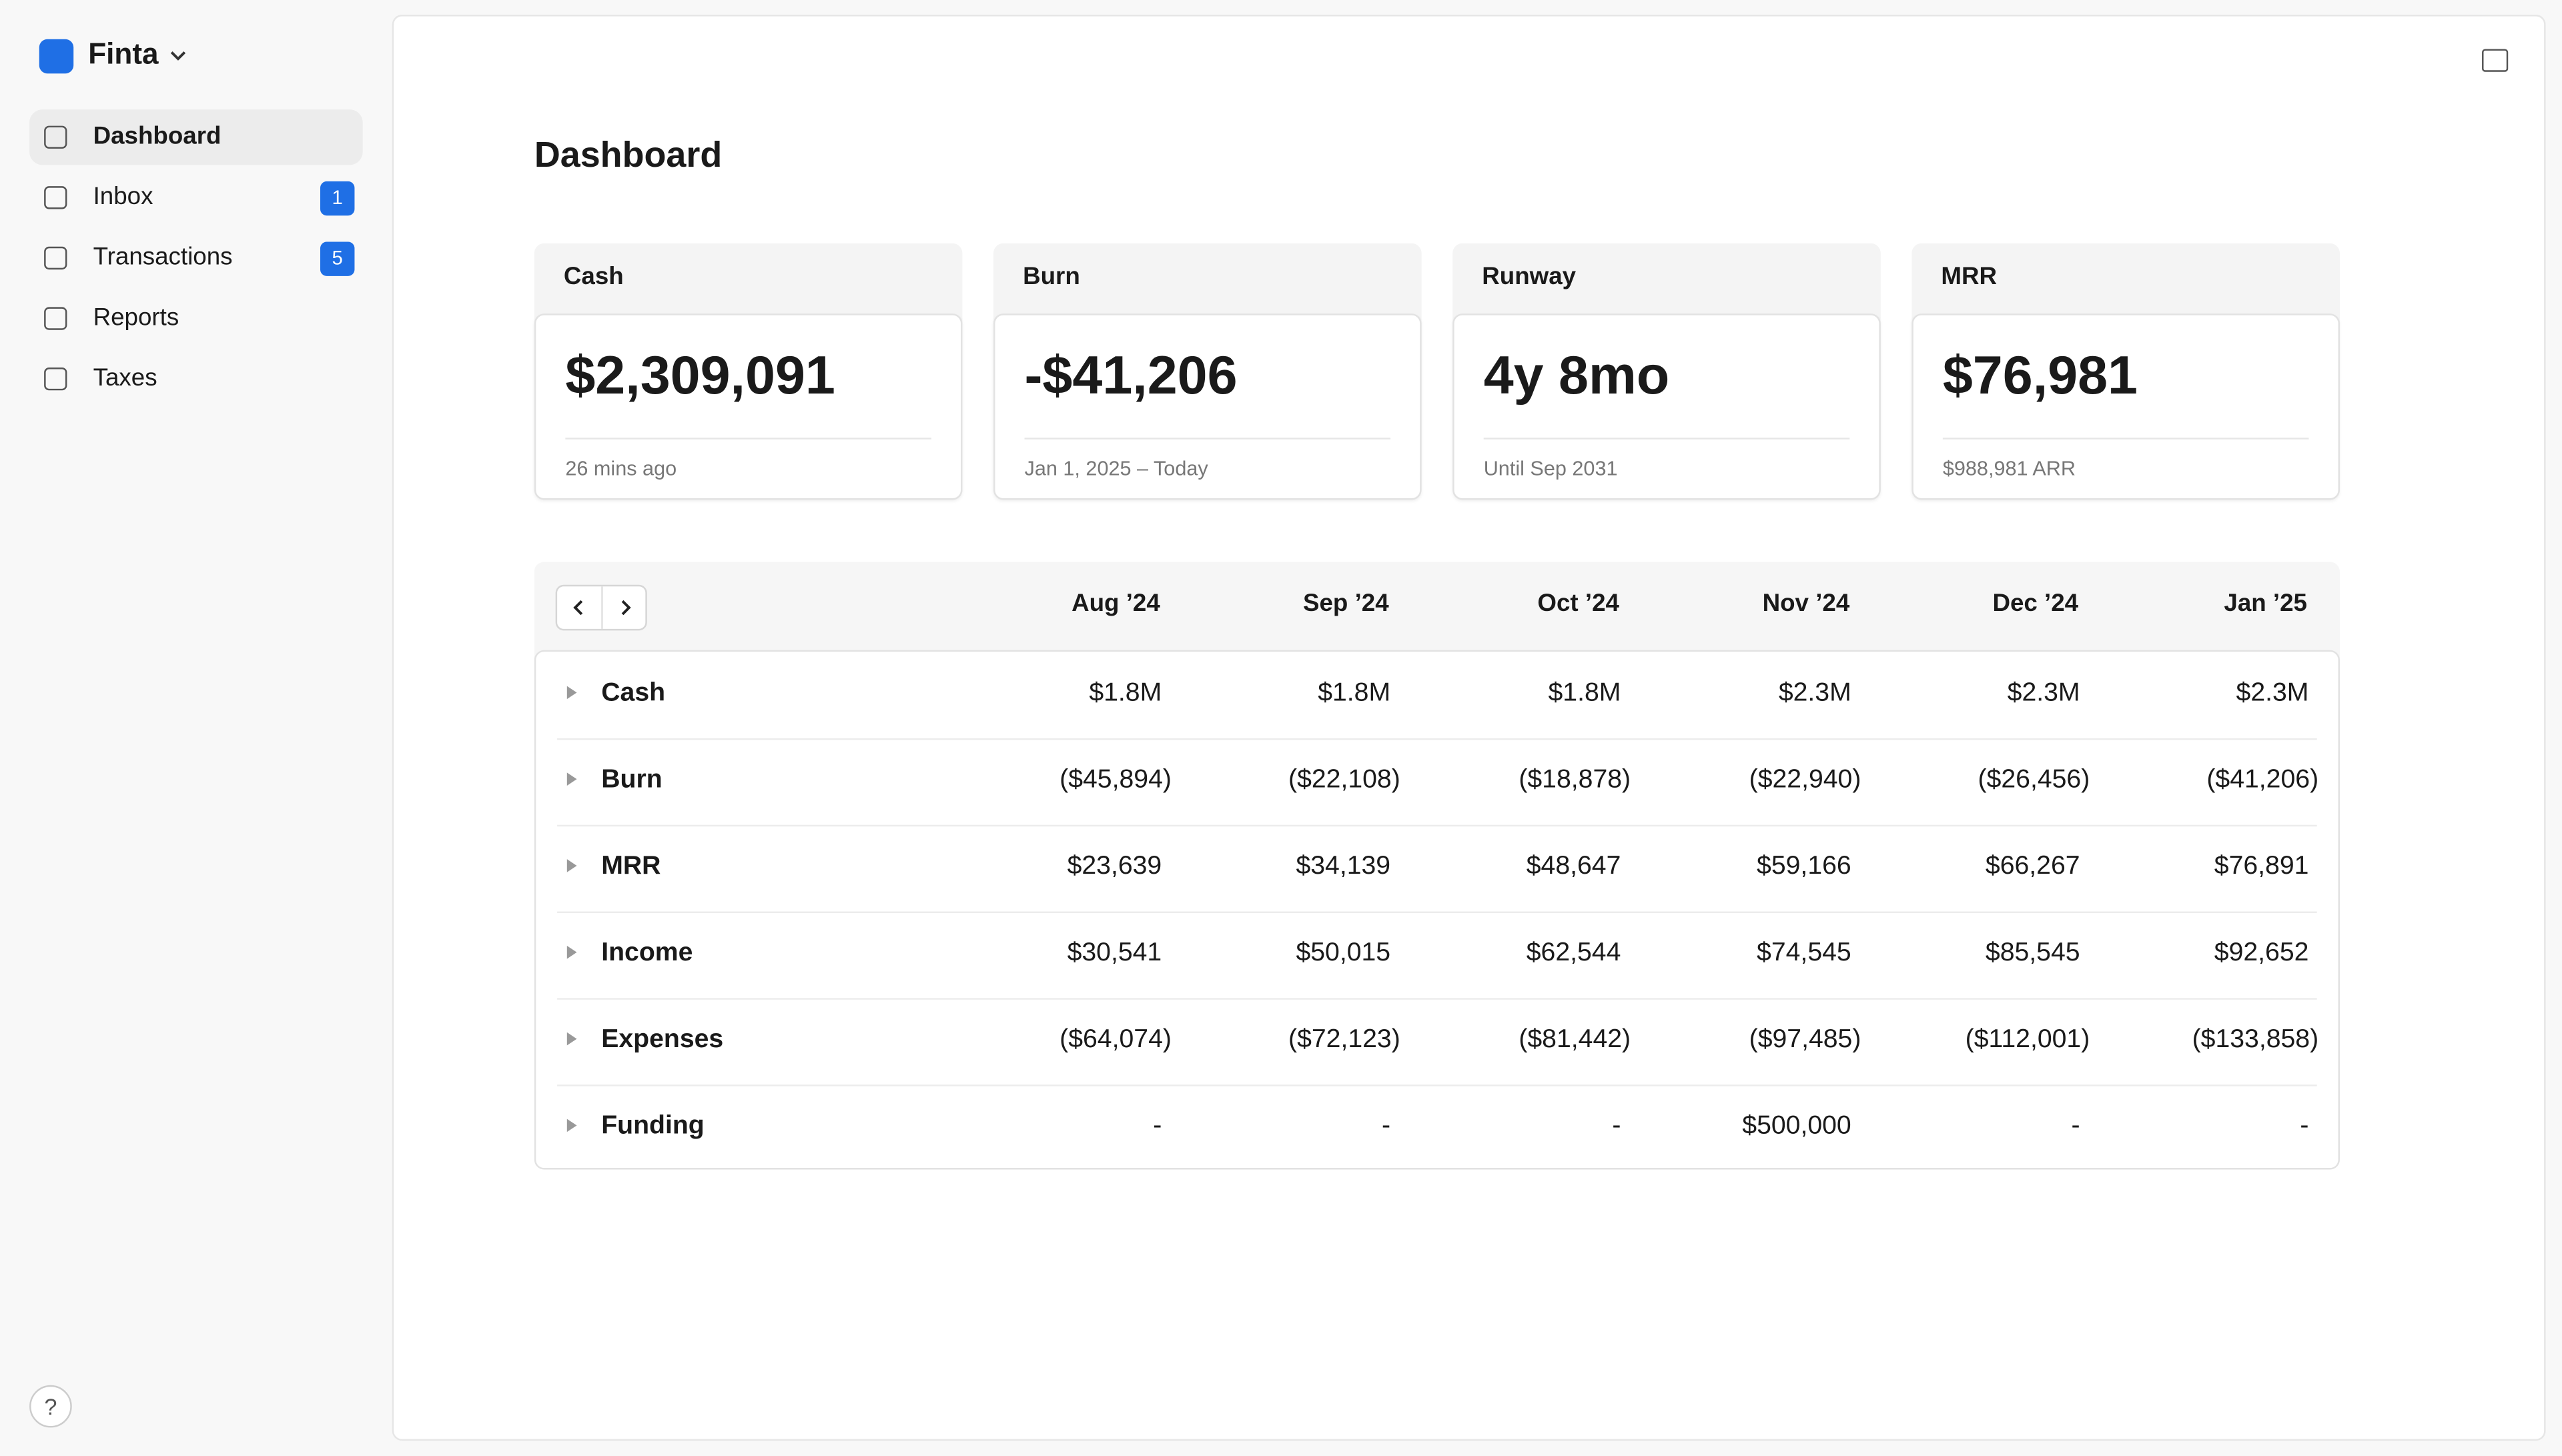 The height and width of the screenshot is (1456, 2562). Describe the element at coordinates (2033, 867) in the screenshot. I see `table-cell: $66,267` at that location.